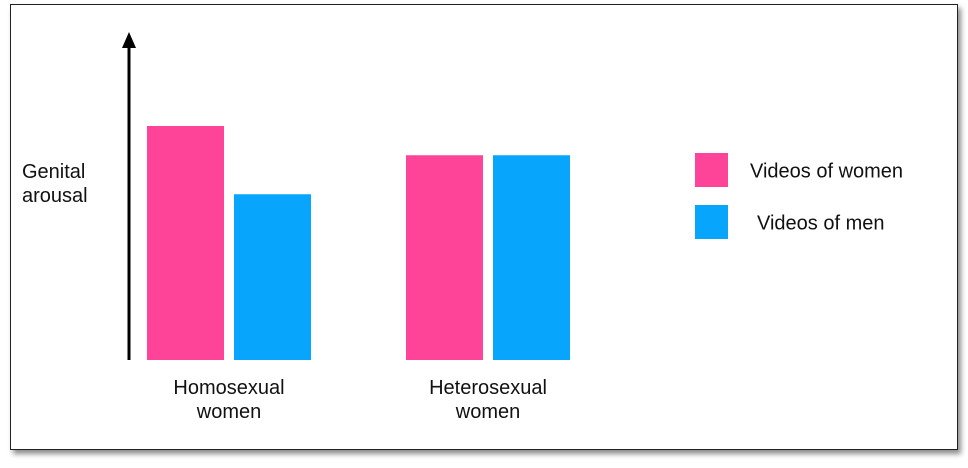  I want to click on x-tick-label: Heterosexual women, so click(488, 400).